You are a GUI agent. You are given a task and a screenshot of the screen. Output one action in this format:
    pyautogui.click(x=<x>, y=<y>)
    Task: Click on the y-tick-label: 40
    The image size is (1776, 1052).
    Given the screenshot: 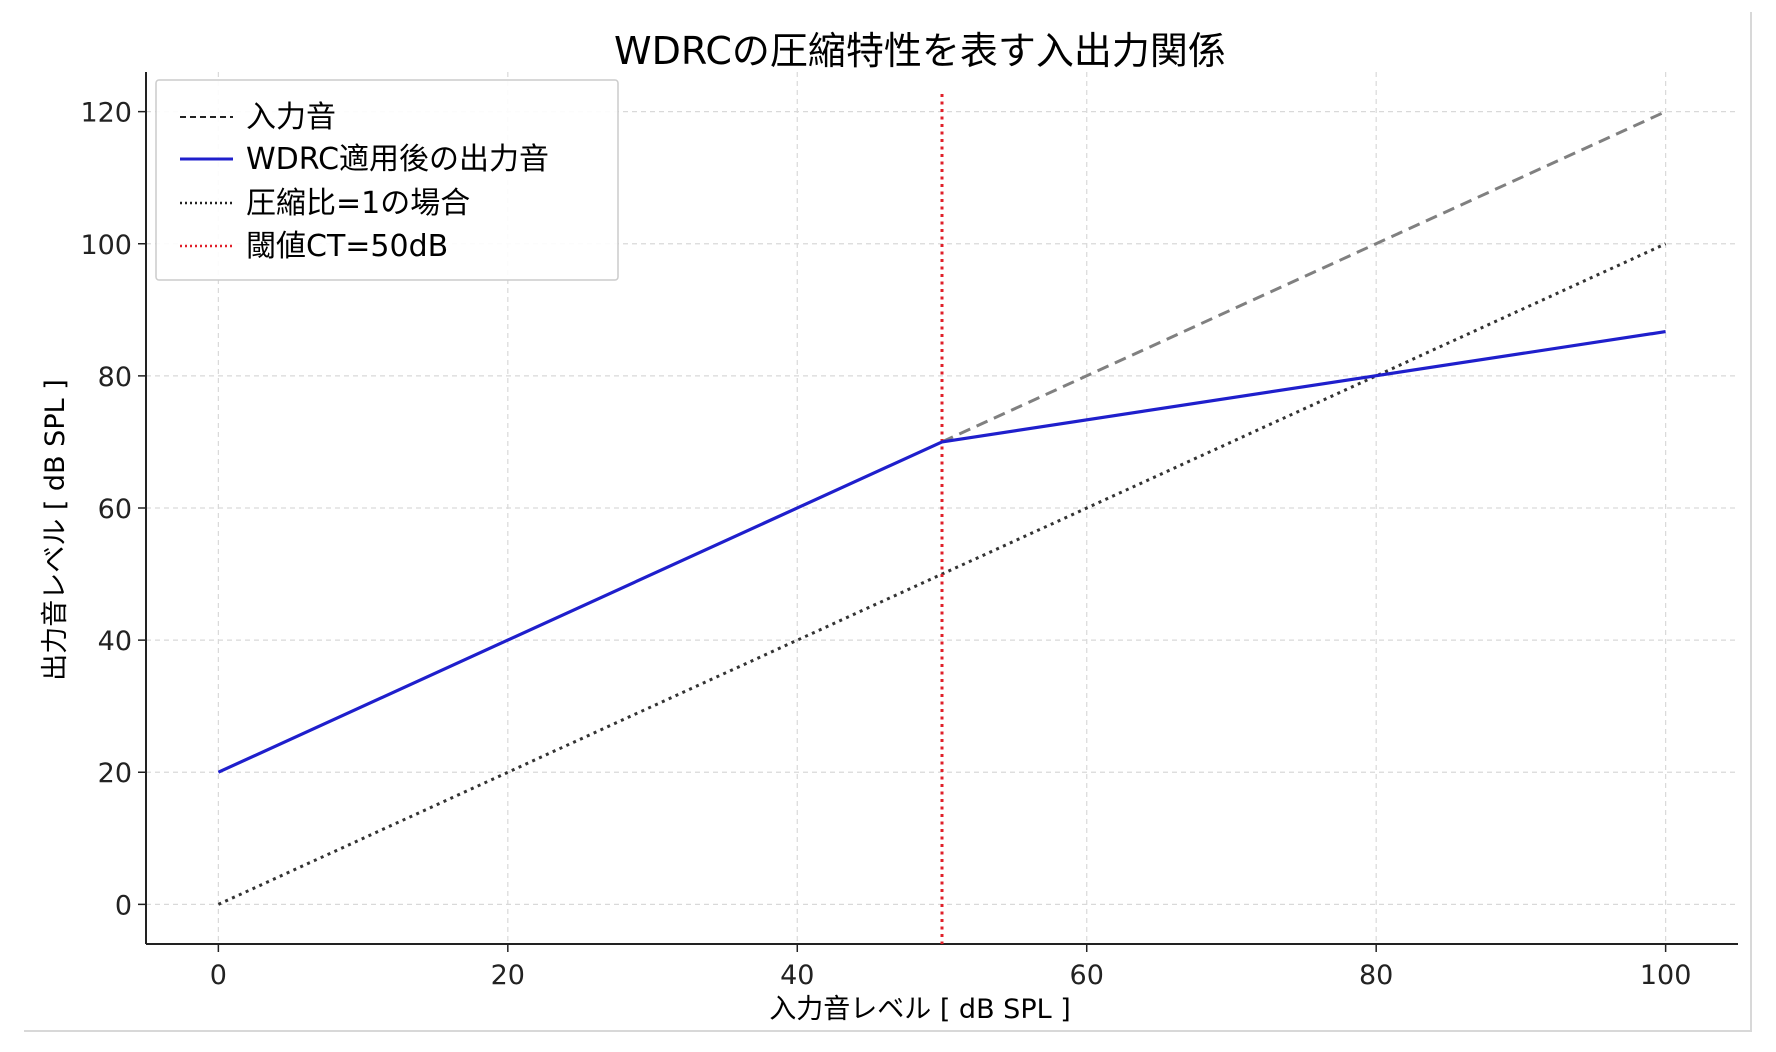 What is the action you would take?
    pyautogui.click(x=115, y=641)
    